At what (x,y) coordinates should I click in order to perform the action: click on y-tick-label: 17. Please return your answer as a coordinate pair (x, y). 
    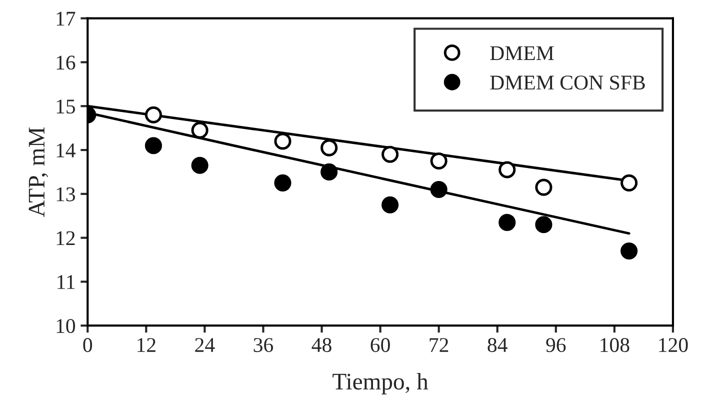
    Looking at the image, I should click on (66, 19).